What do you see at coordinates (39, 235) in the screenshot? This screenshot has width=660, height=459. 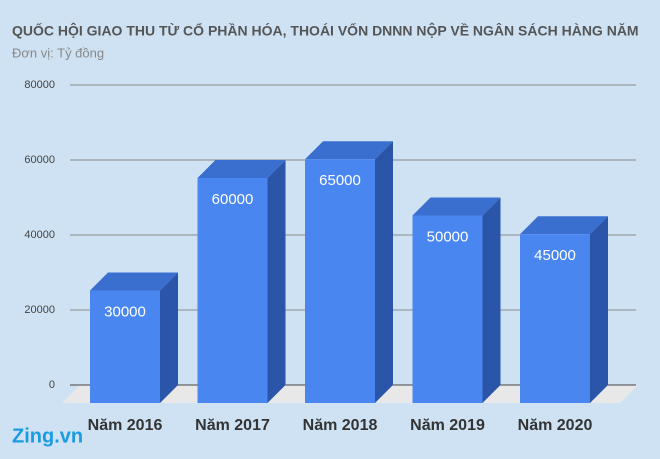 I see `y-tick-label: 40000` at bounding box center [39, 235].